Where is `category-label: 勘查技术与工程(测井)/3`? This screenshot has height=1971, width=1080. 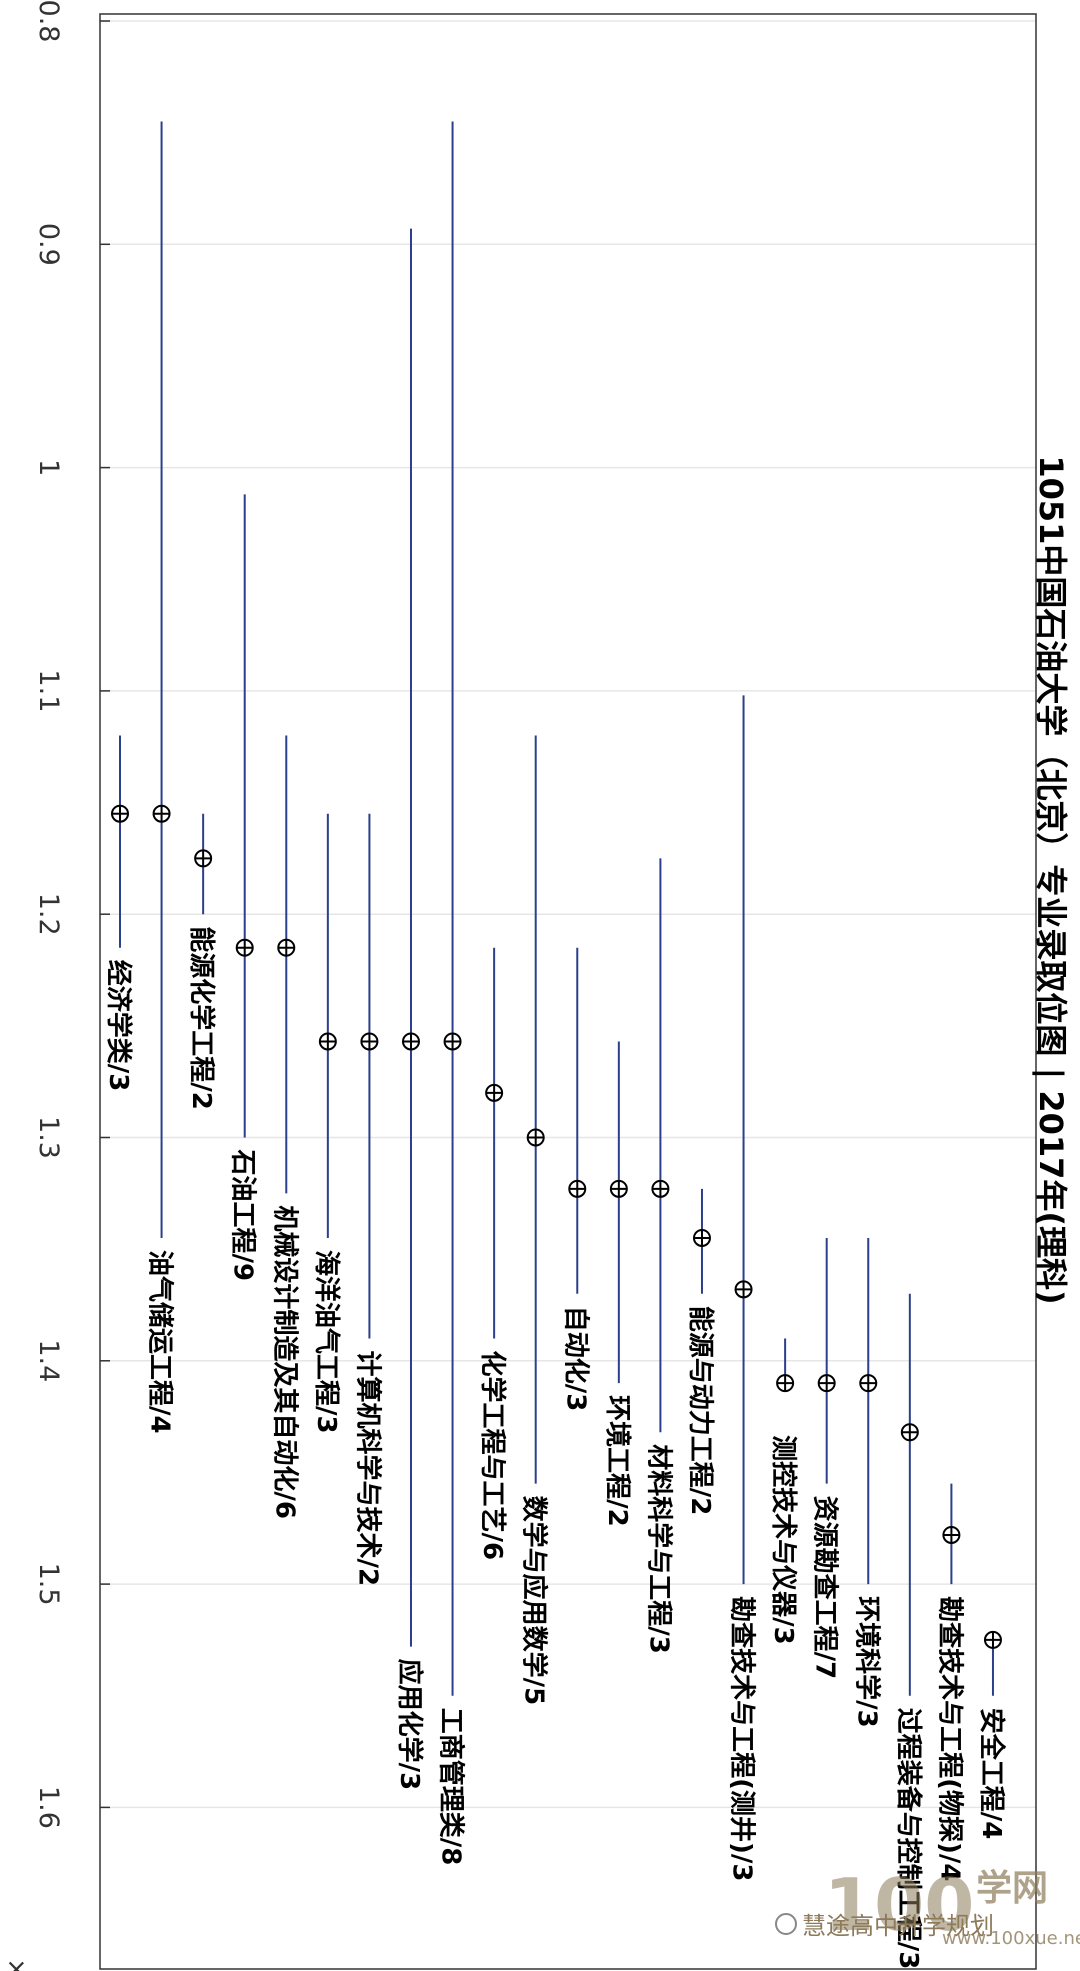 category-label: 勘查技术与工程(测井)/3 is located at coordinates (742, 1738).